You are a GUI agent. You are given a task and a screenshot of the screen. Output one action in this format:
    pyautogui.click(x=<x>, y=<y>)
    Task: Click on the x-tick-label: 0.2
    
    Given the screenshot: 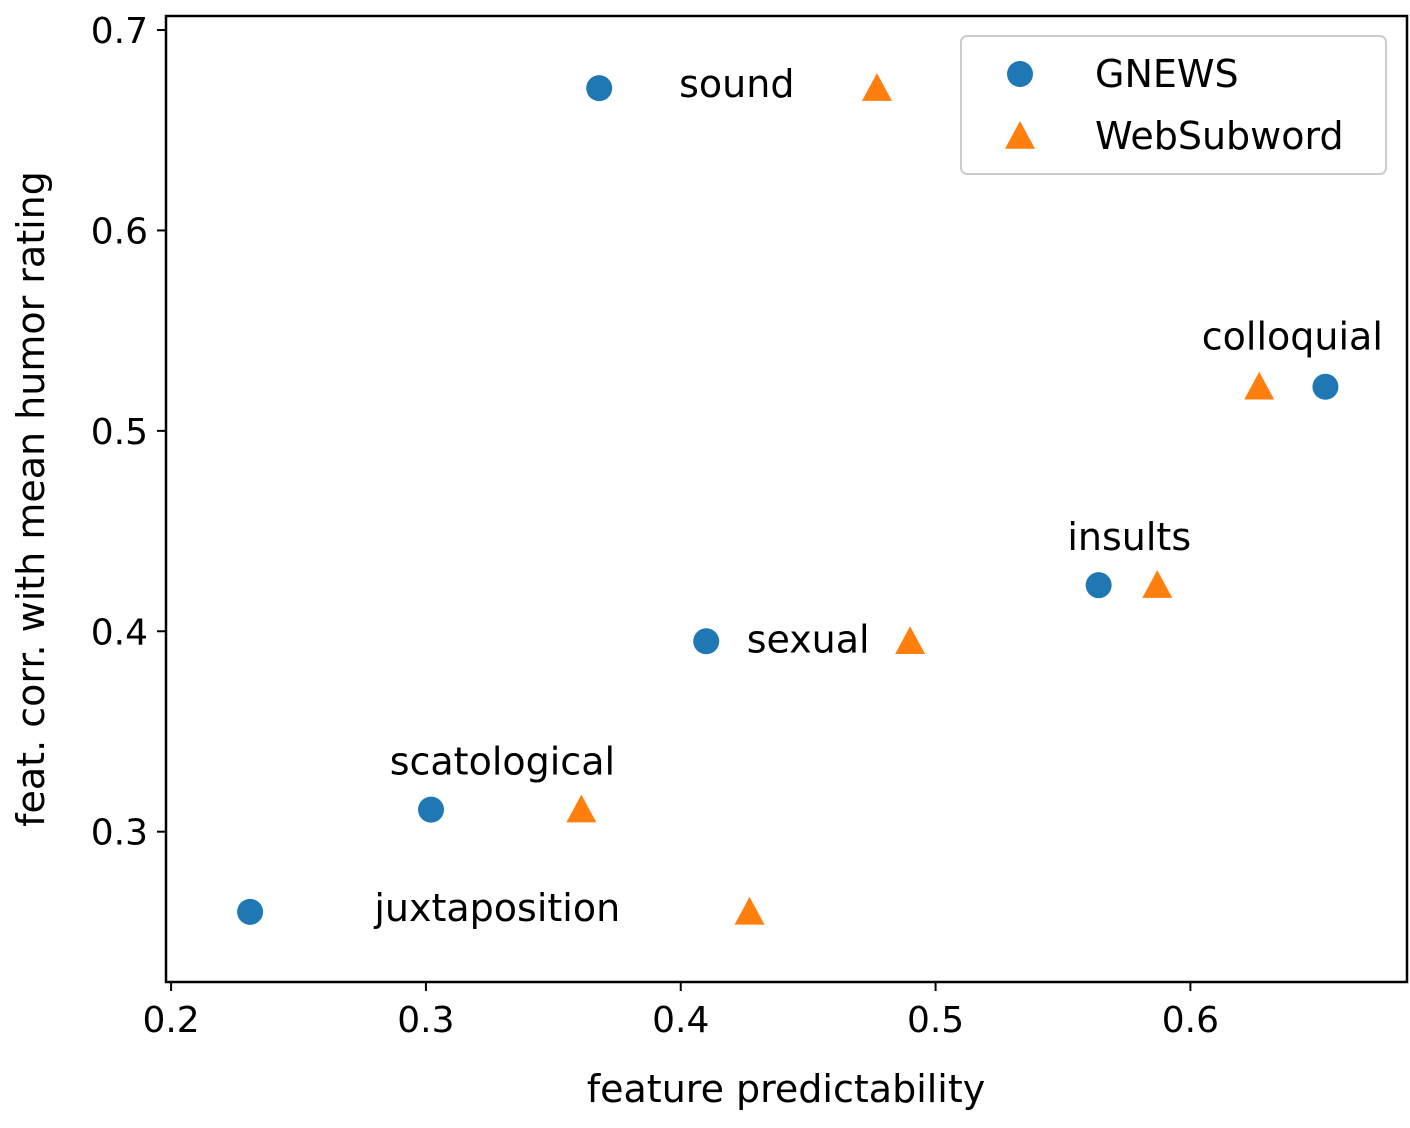 What is the action you would take?
    pyautogui.click(x=170, y=1020)
    